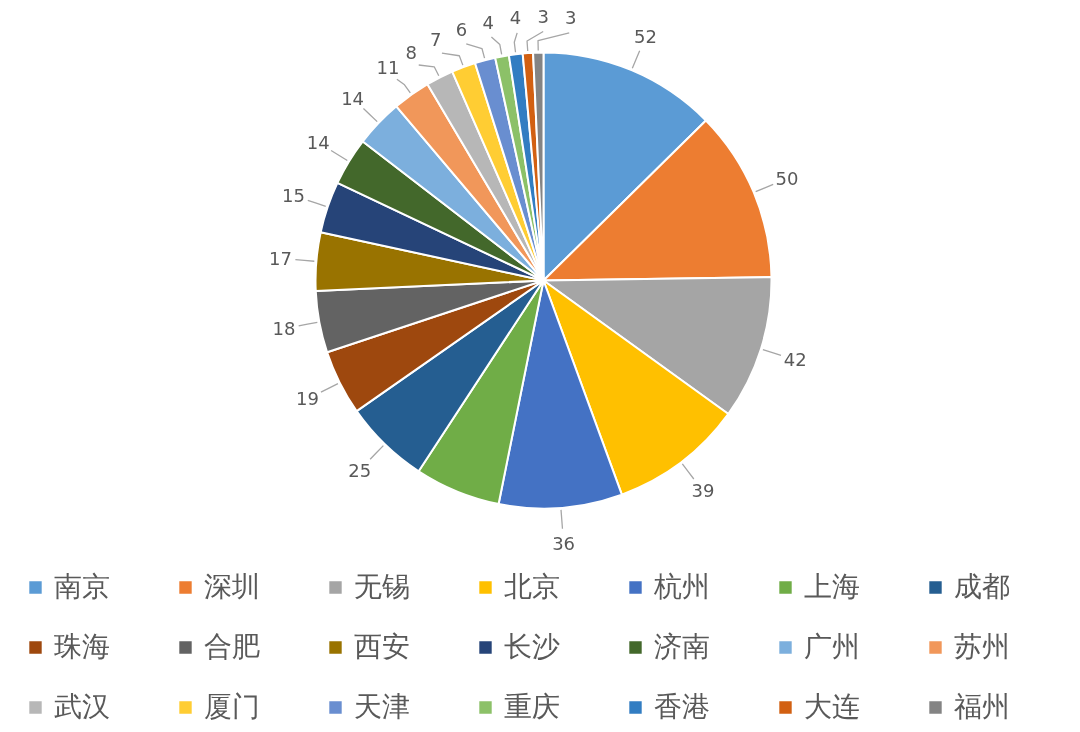 The width and height of the screenshot is (1080, 732). Describe the element at coordinates (832, 647) in the screenshot. I see `legend-label: 广州` at that location.